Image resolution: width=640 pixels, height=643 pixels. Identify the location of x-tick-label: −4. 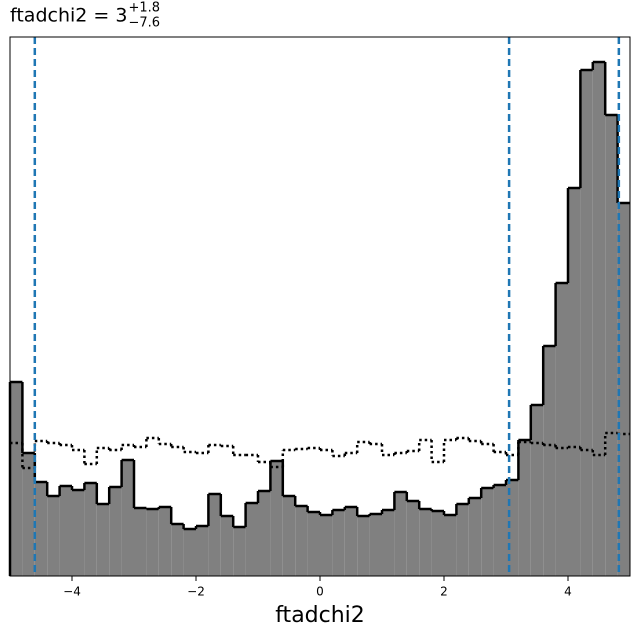
(72, 592).